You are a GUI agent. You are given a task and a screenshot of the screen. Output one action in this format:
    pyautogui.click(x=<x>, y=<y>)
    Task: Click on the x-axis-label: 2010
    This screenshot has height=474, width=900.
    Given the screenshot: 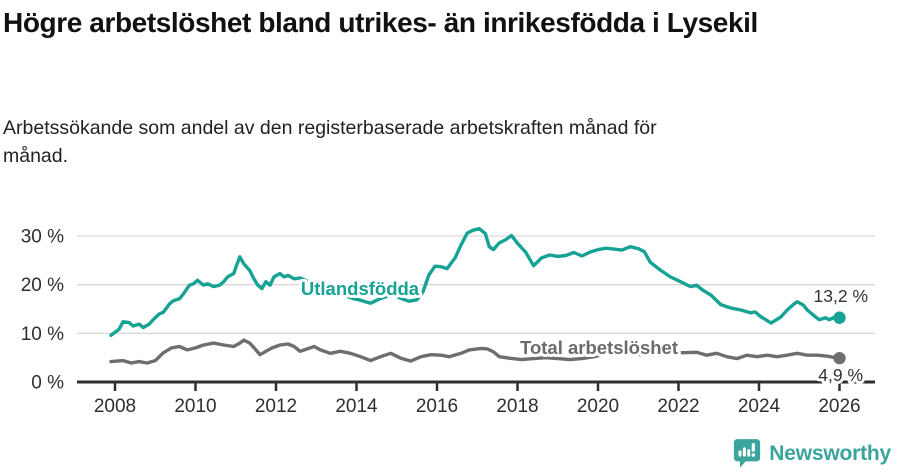 What is the action you would take?
    pyautogui.click(x=195, y=406)
    